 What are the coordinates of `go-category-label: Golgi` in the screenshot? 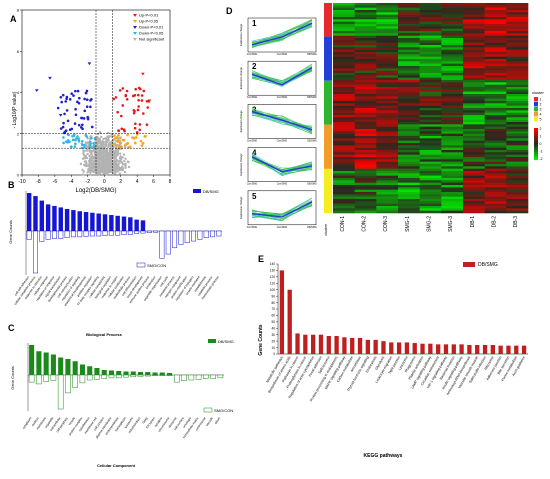 It's located at (144, 420).